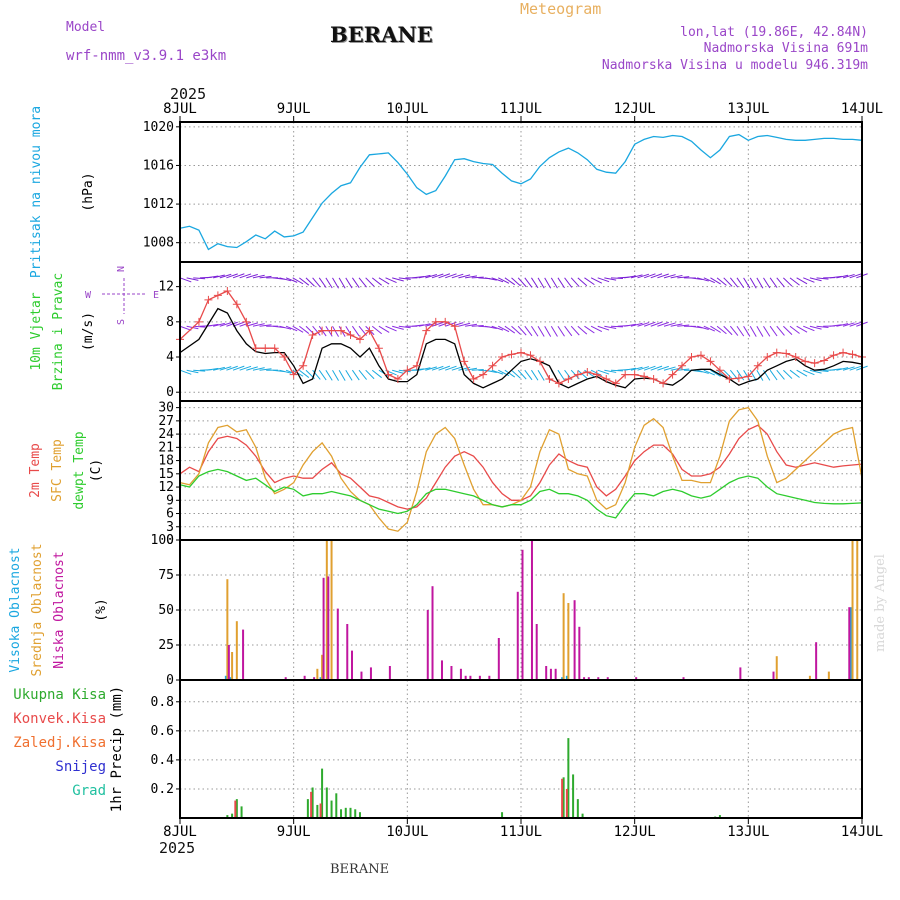 Image resolution: width=900 pixels, height=900 pixels. Describe the element at coordinates (101, 609) in the screenshot. I see `clouds-unit-label: (%)` at that location.